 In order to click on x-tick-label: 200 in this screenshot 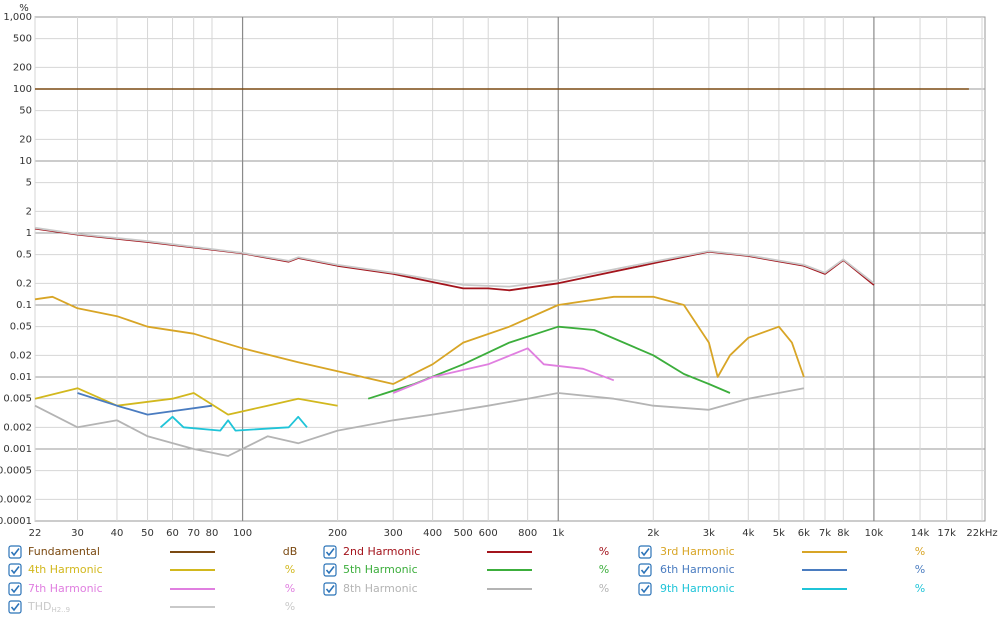, I will do `click(337, 533)`.